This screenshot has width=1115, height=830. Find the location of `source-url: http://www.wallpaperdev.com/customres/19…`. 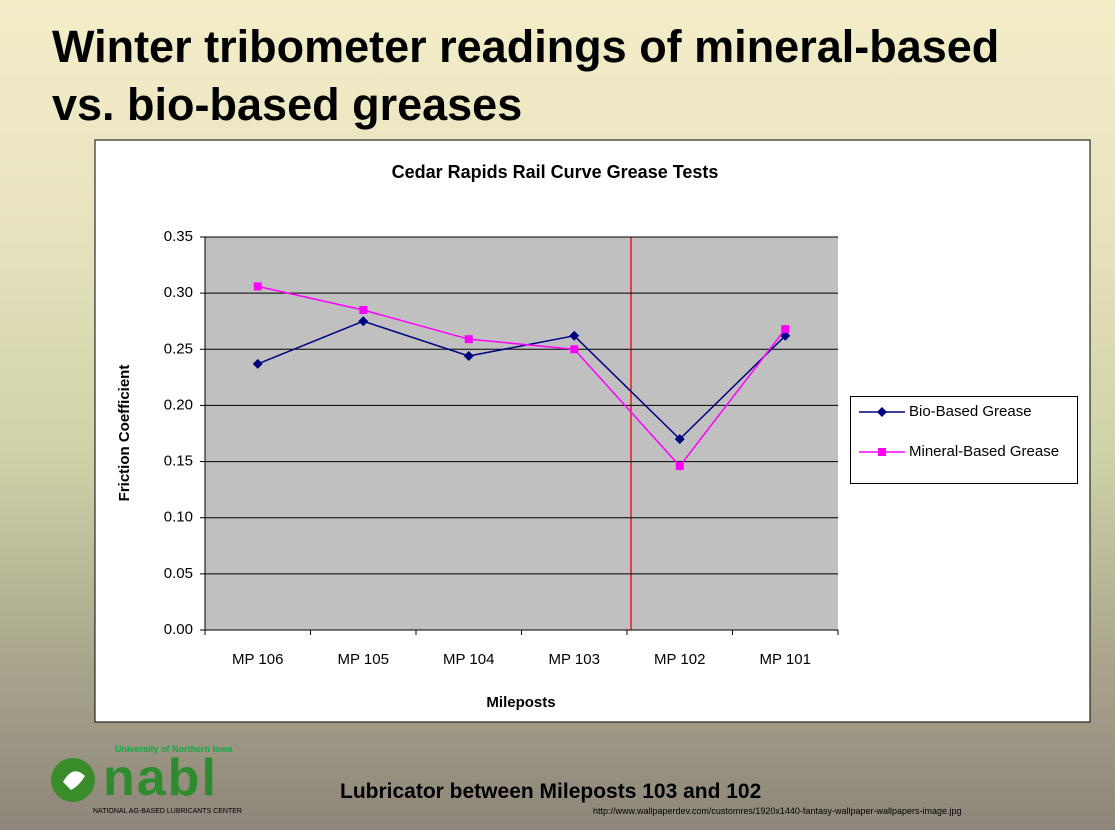

source-url: http://www.wallpaperdev.com/customres/19… is located at coordinates (777, 811).